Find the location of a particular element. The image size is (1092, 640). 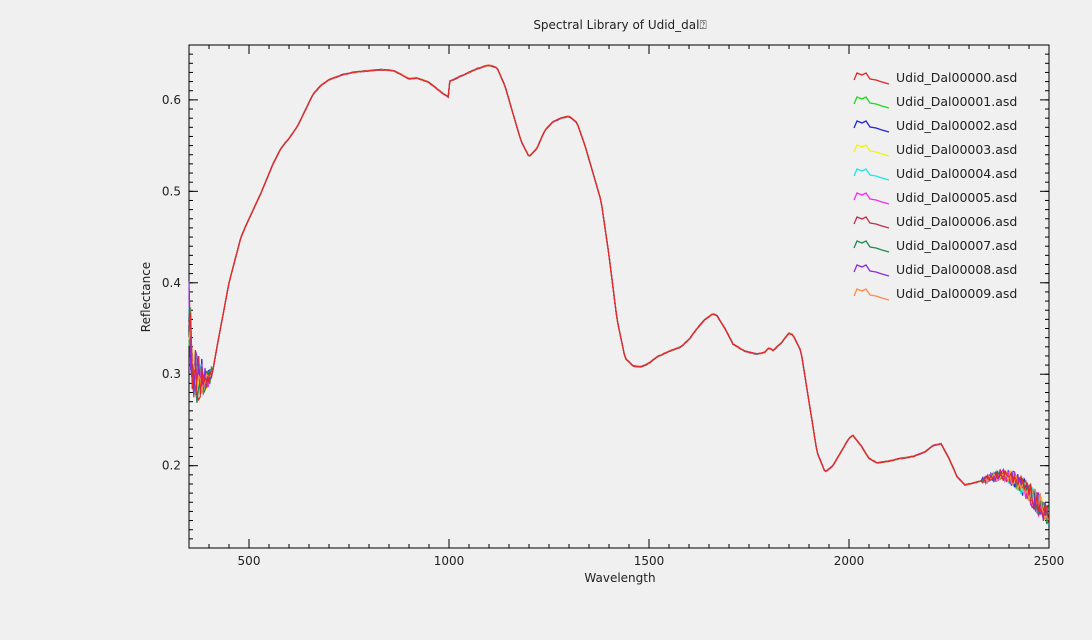

x-tick-label: 1500 is located at coordinates (649, 561).